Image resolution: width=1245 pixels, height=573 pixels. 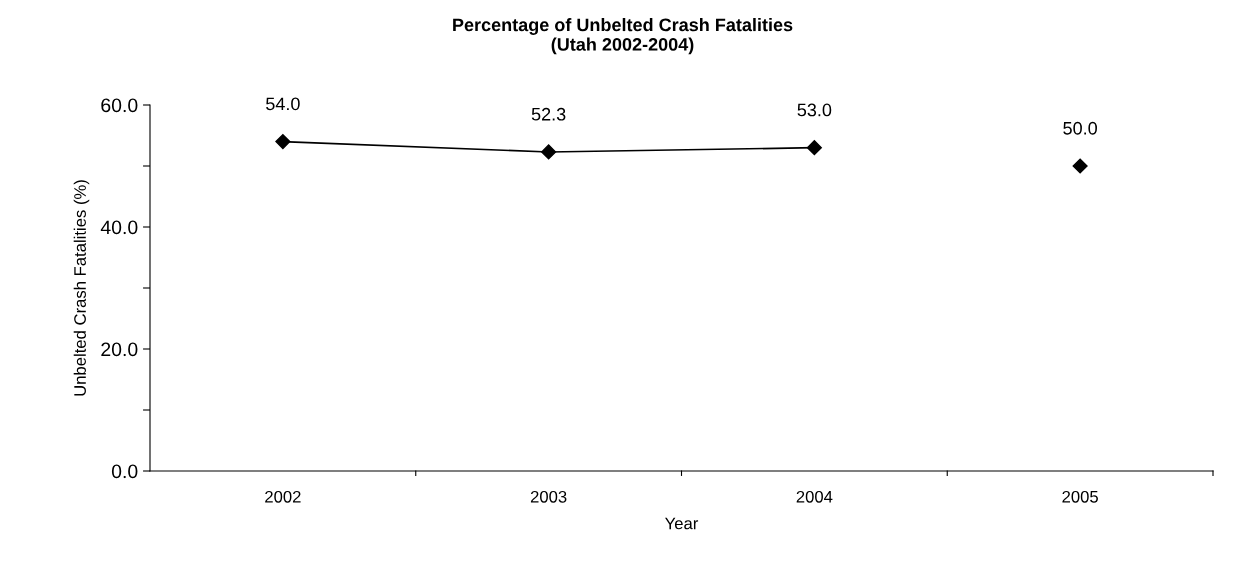 I want to click on x-tick-label: 2005, so click(x=1080, y=496).